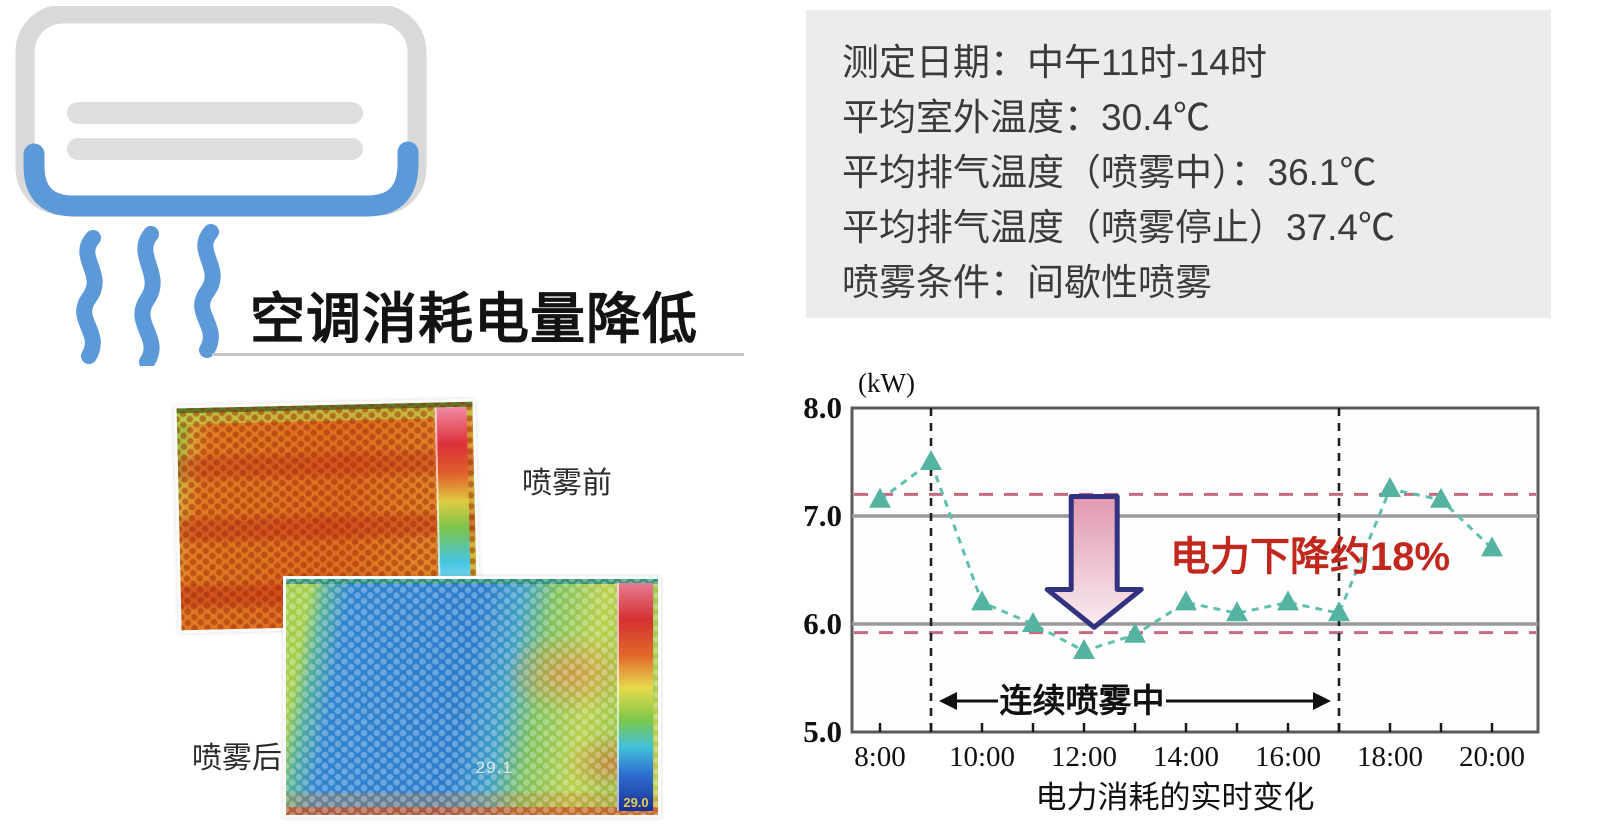 The height and width of the screenshot is (836, 1600). What do you see at coordinates (880, 757) in the screenshot?
I see `x-tick-label: 8:00` at bounding box center [880, 757].